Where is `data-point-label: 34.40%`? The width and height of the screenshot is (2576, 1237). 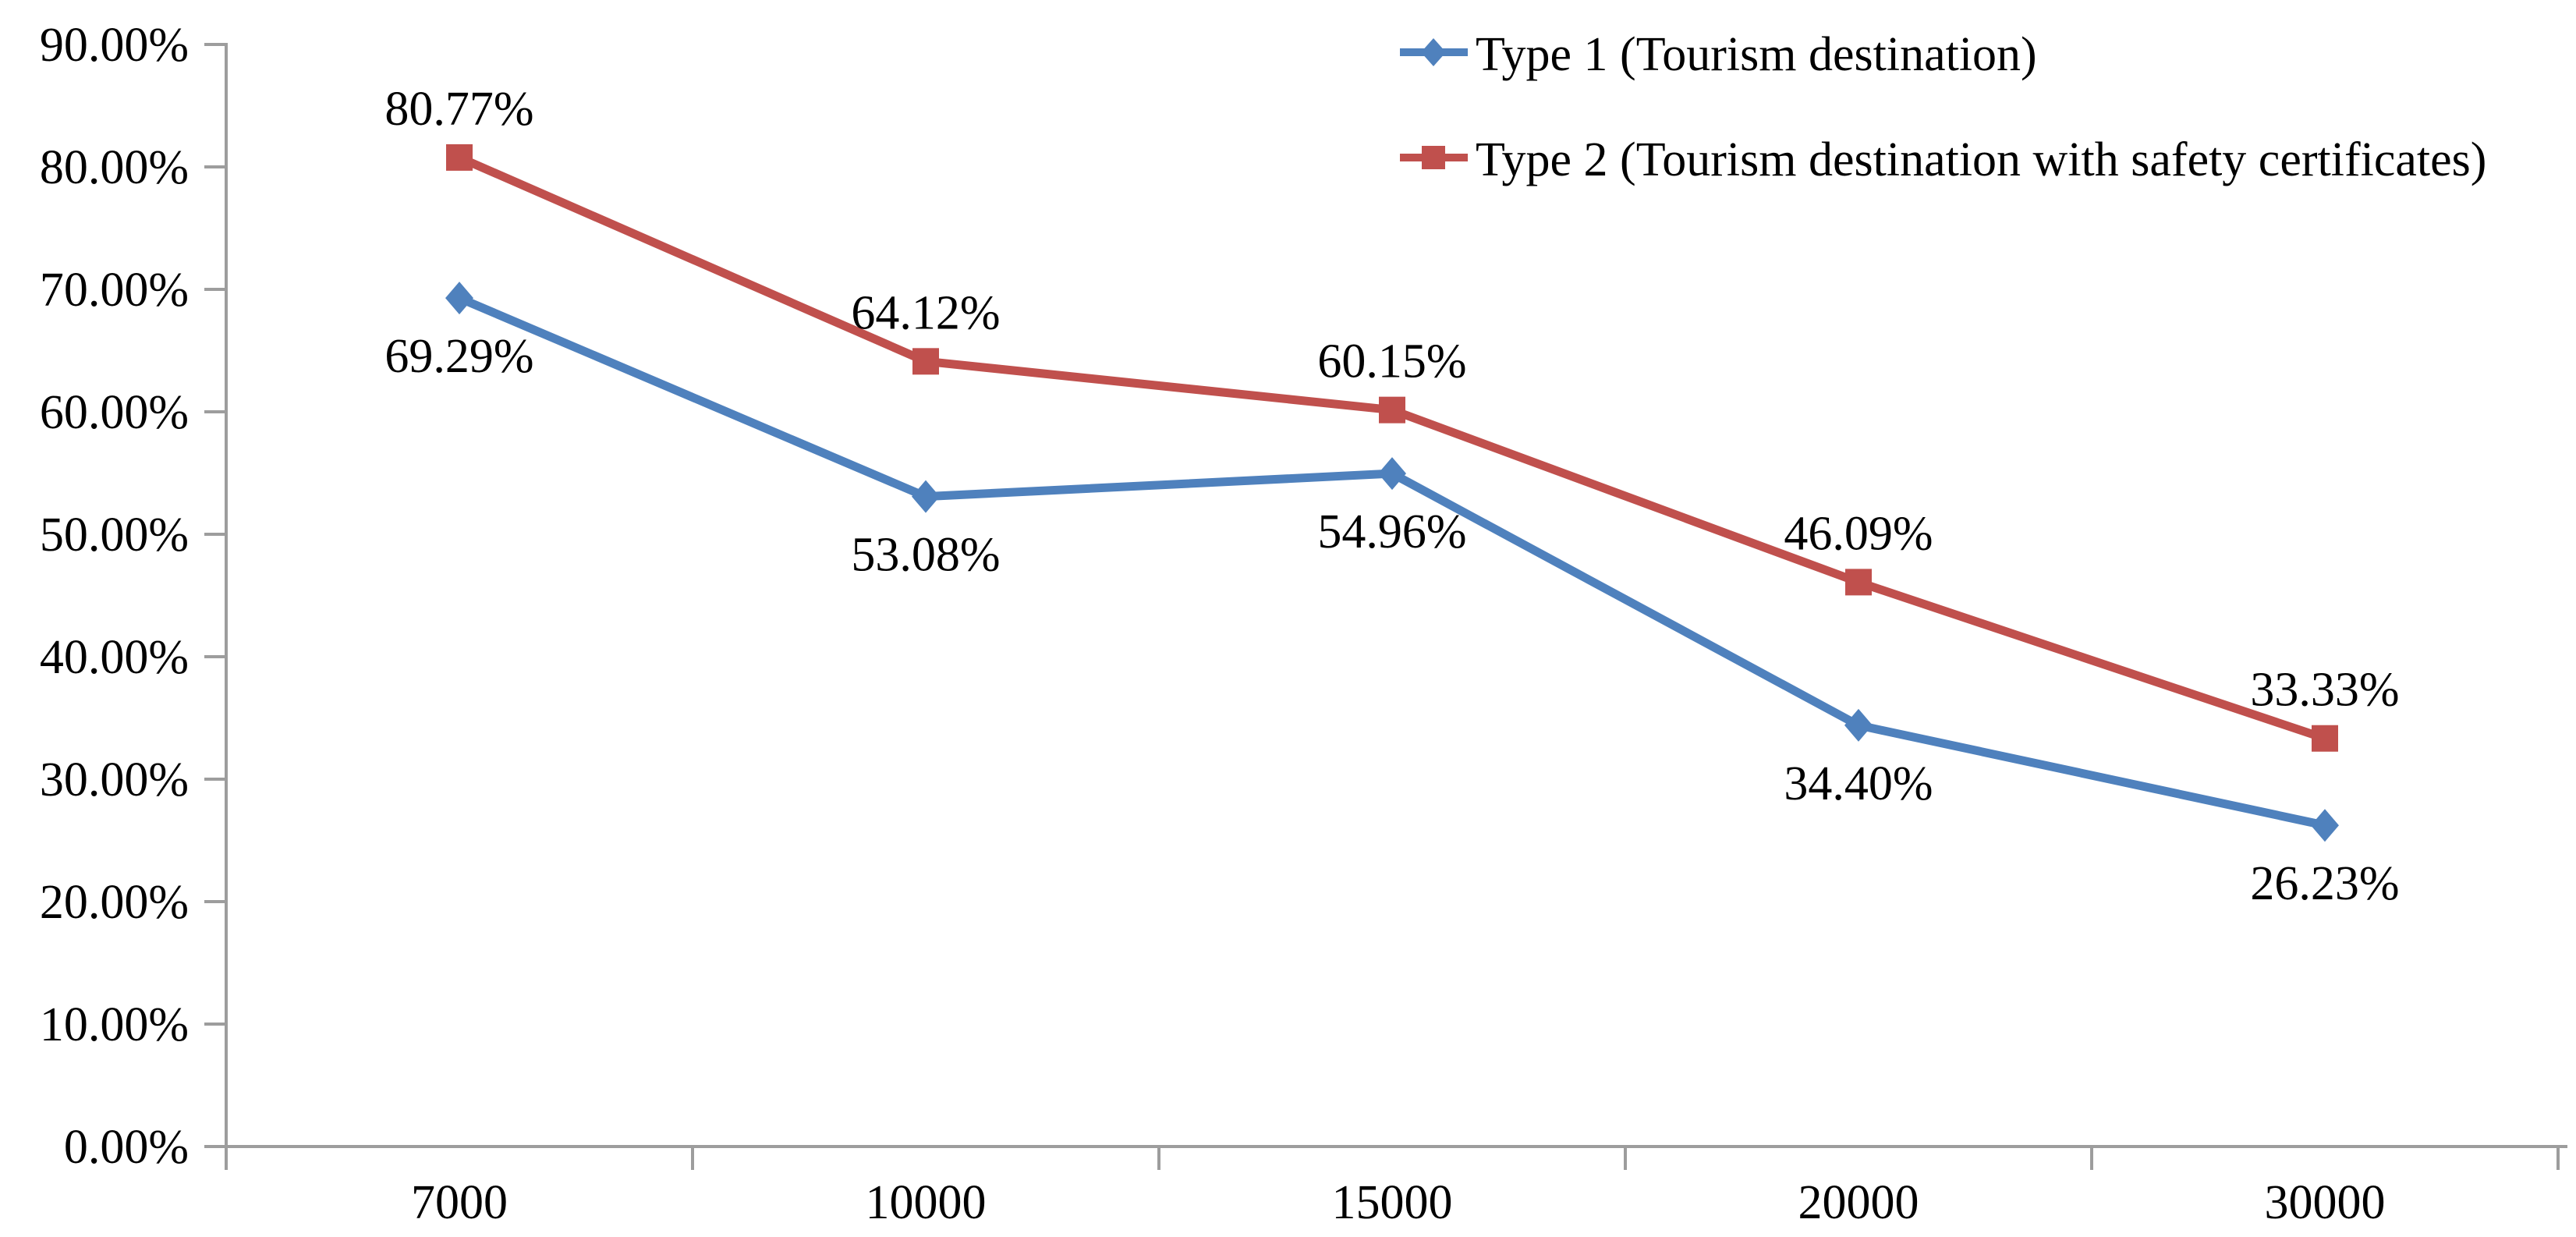 data-point-label: 34.40% is located at coordinates (1858, 783).